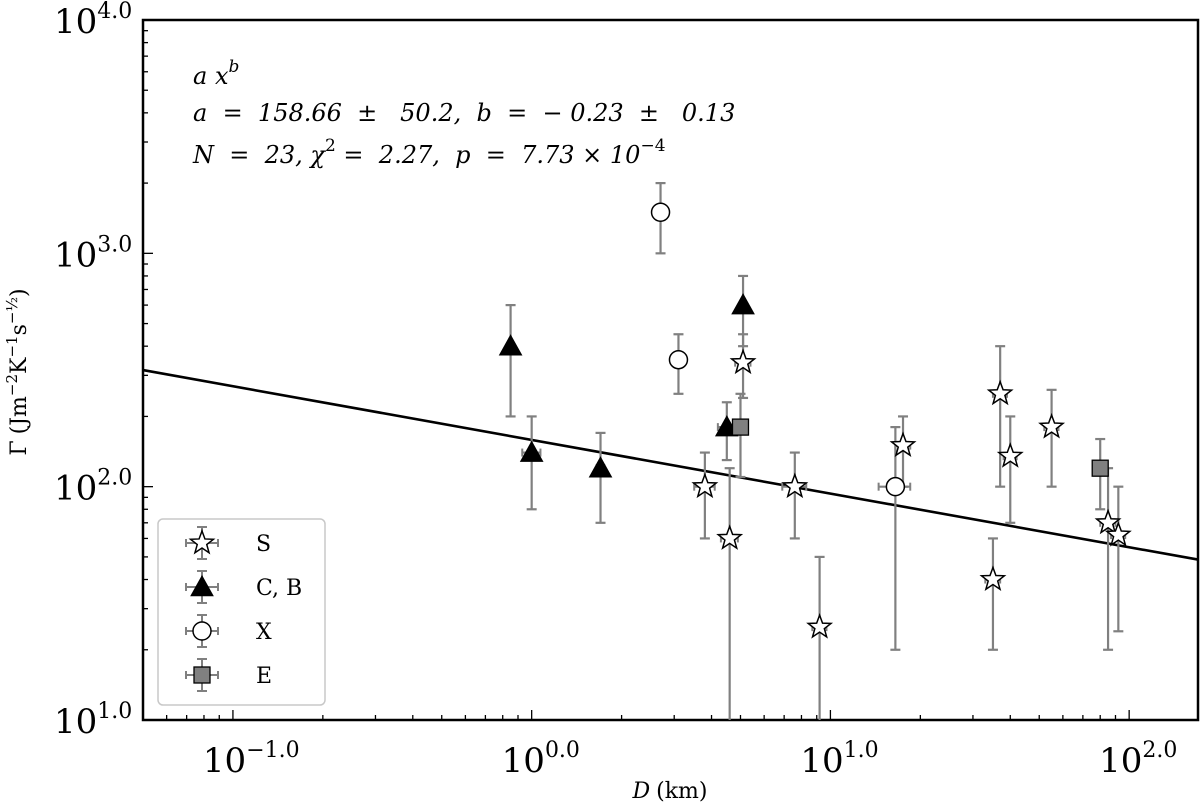 Image resolution: width=1200 pixels, height=806 pixels. Describe the element at coordinates (264, 632) in the screenshot. I see `legend-label: X` at that location.